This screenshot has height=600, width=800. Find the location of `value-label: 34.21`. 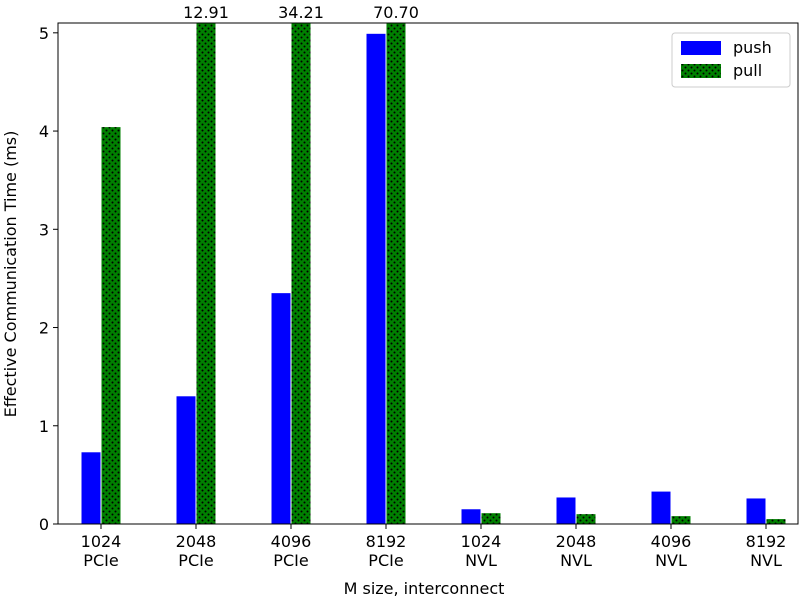

value-label: 34.21 is located at coordinates (301, 12).